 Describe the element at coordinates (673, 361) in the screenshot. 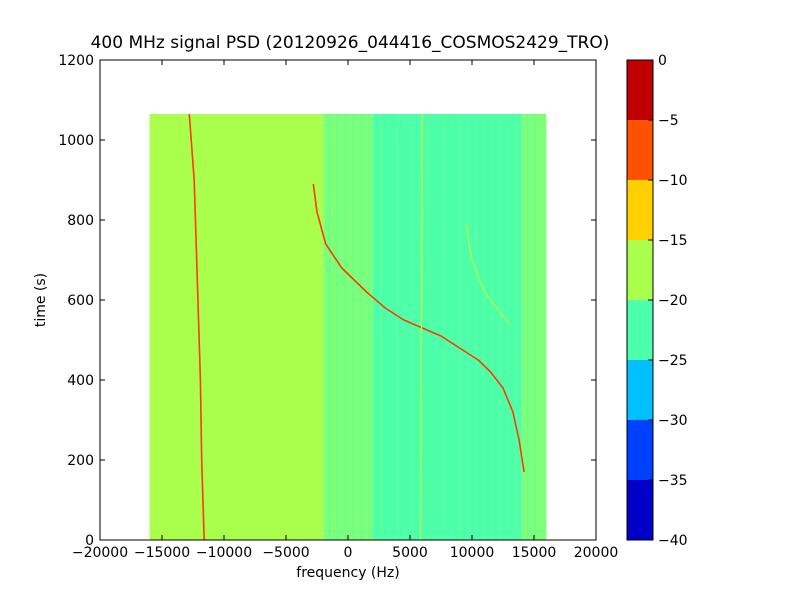

I see `colorbar-tick-label: −25` at that location.